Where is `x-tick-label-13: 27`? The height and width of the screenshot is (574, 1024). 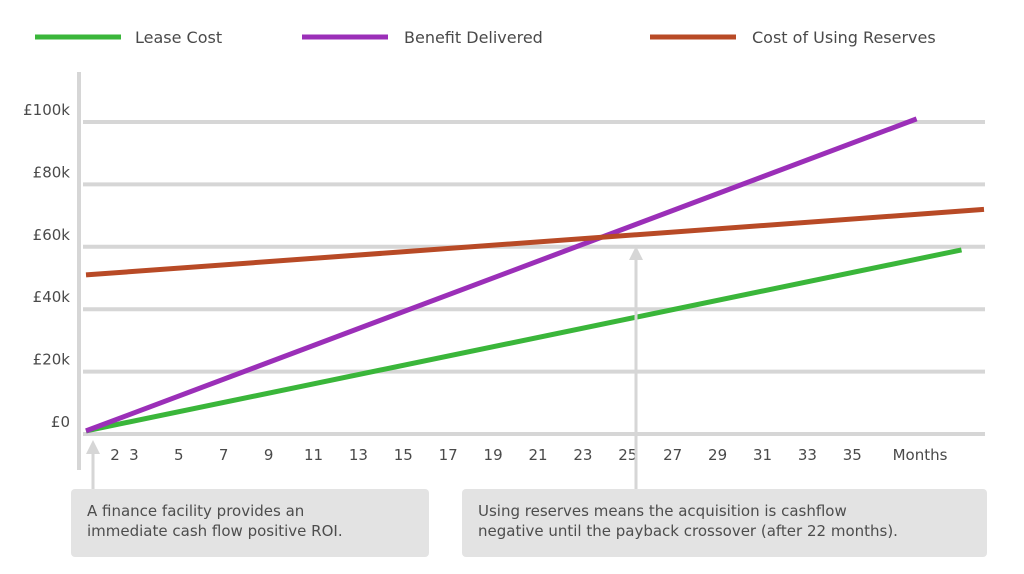
x-tick-label-13: 27 is located at coordinates (672, 455).